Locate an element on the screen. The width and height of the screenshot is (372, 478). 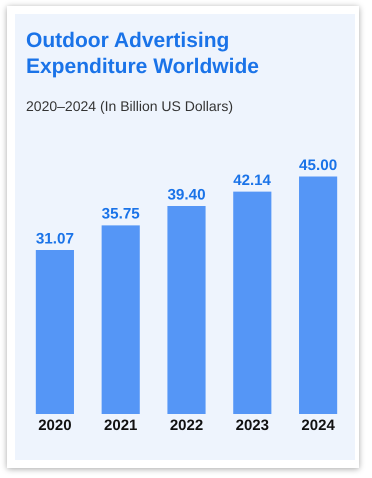
data-label: 42.14 is located at coordinates (252, 181).